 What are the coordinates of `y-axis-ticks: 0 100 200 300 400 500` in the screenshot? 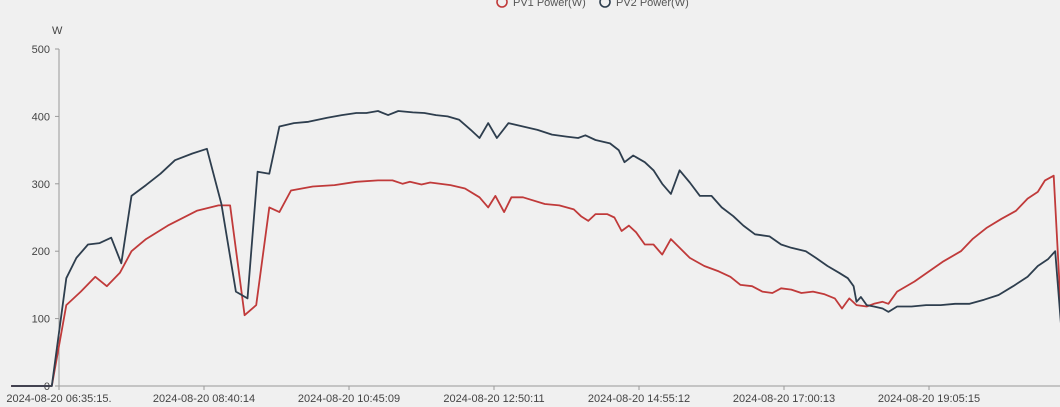 It's located at (45, 218).